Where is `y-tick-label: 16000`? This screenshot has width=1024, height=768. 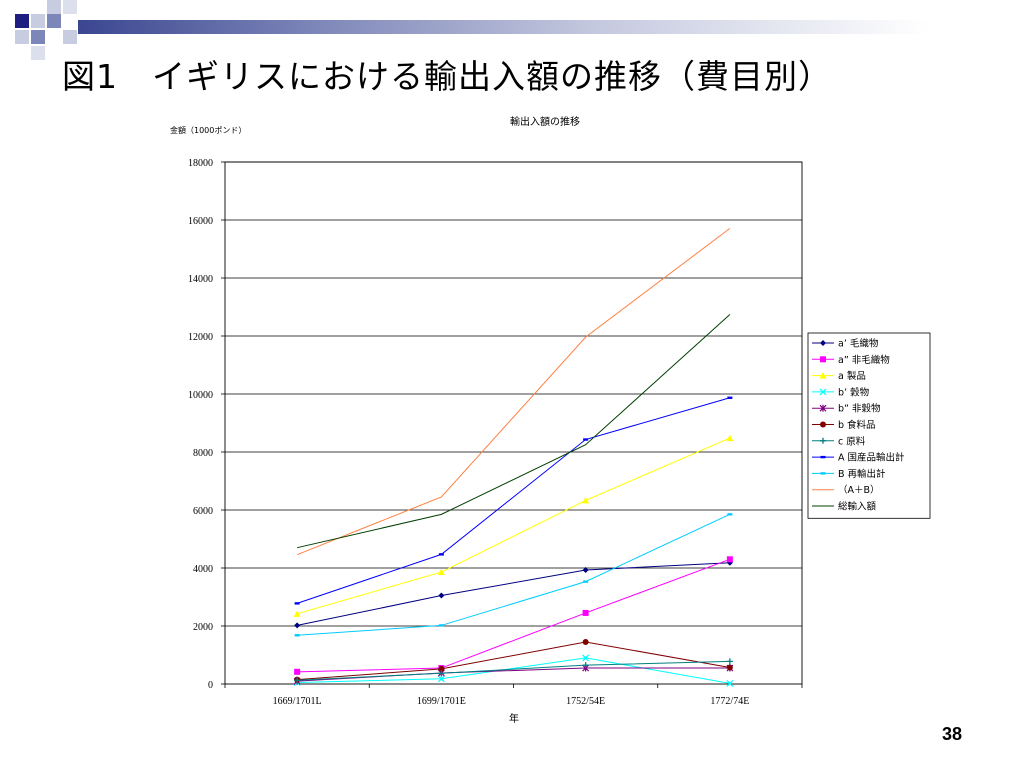 y-tick-label: 16000 is located at coordinates (200, 221).